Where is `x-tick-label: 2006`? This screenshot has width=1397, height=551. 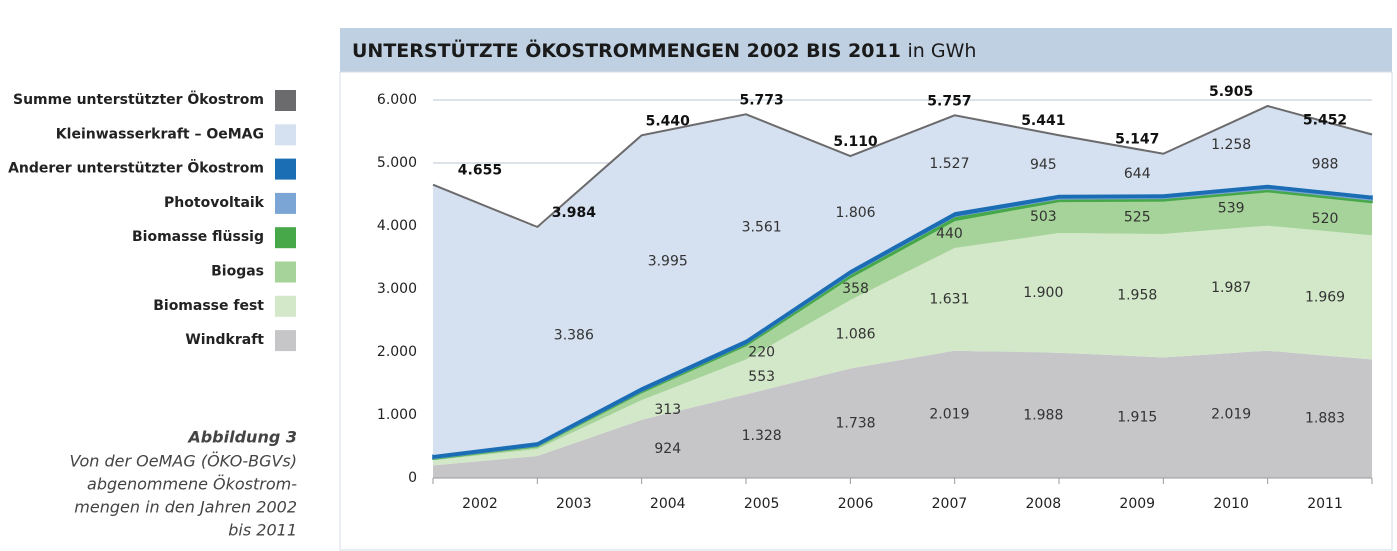
x-tick-label: 2006 is located at coordinates (856, 504).